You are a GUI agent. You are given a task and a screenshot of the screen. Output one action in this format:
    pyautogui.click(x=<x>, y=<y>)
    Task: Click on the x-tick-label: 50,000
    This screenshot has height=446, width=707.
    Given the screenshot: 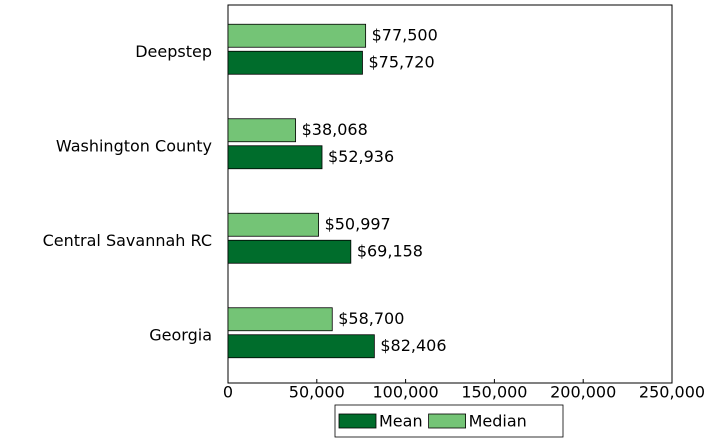 What is the action you would take?
    pyautogui.click(x=317, y=392)
    